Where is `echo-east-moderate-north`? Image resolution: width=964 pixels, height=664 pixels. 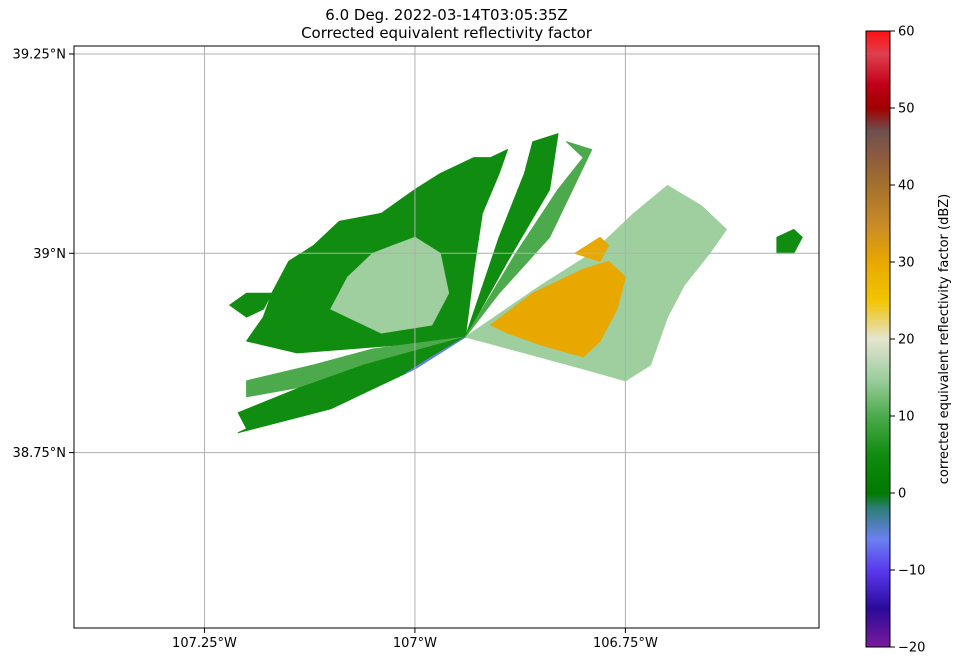 echo-east-moderate-north is located at coordinates (591, 249).